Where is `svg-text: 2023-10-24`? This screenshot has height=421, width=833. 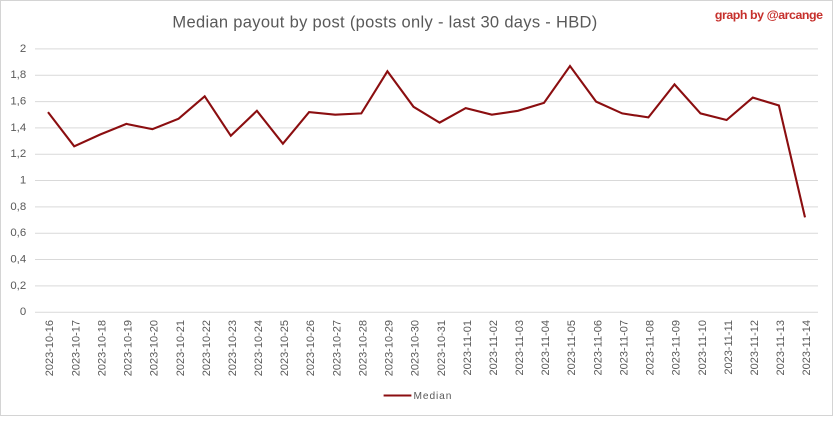 svg-text: 2023-10-24 is located at coordinates (259, 348).